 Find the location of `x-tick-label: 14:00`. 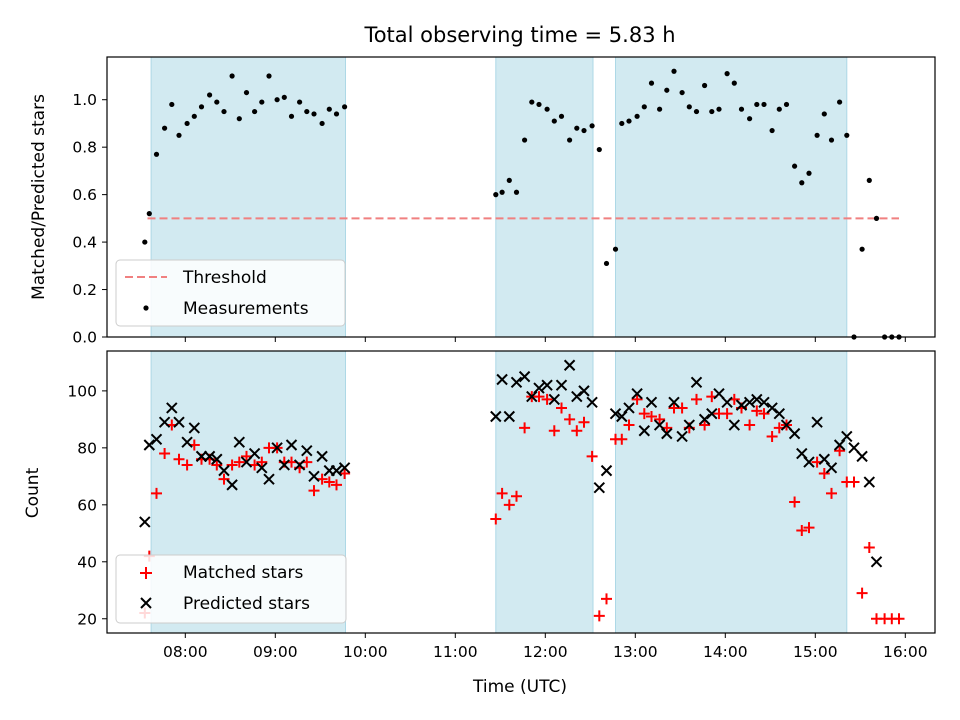

x-tick-label: 14:00 is located at coordinates (725, 652).